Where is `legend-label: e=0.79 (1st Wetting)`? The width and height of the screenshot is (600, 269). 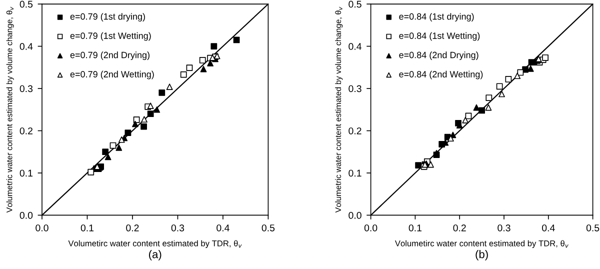 legend-label: e=0.79 (1st Wetting) is located at coordinates (110, 36).